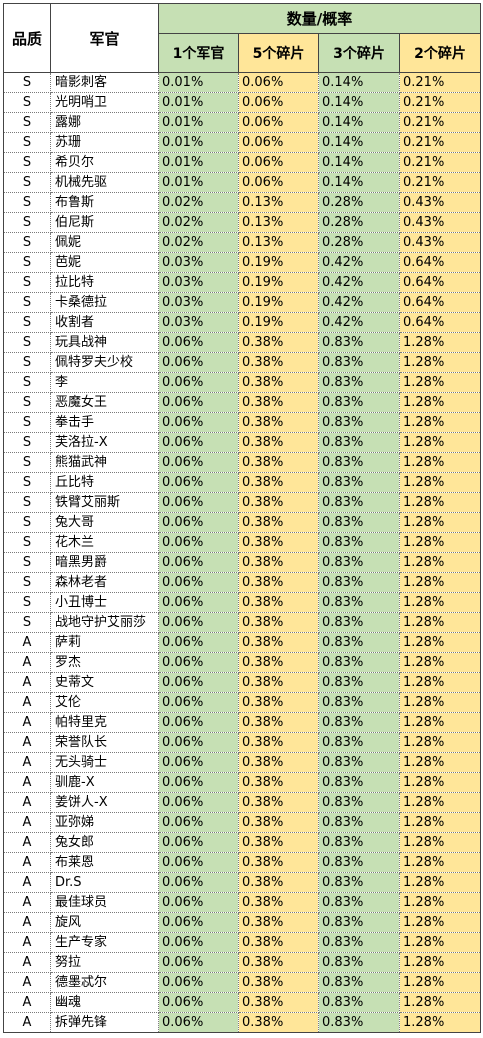 This screenshot has width=483, height=1038. Describe the element at coordinates (104, 182) in the screenshot. I see `officer-name-cell: 机械先驱` at that location.